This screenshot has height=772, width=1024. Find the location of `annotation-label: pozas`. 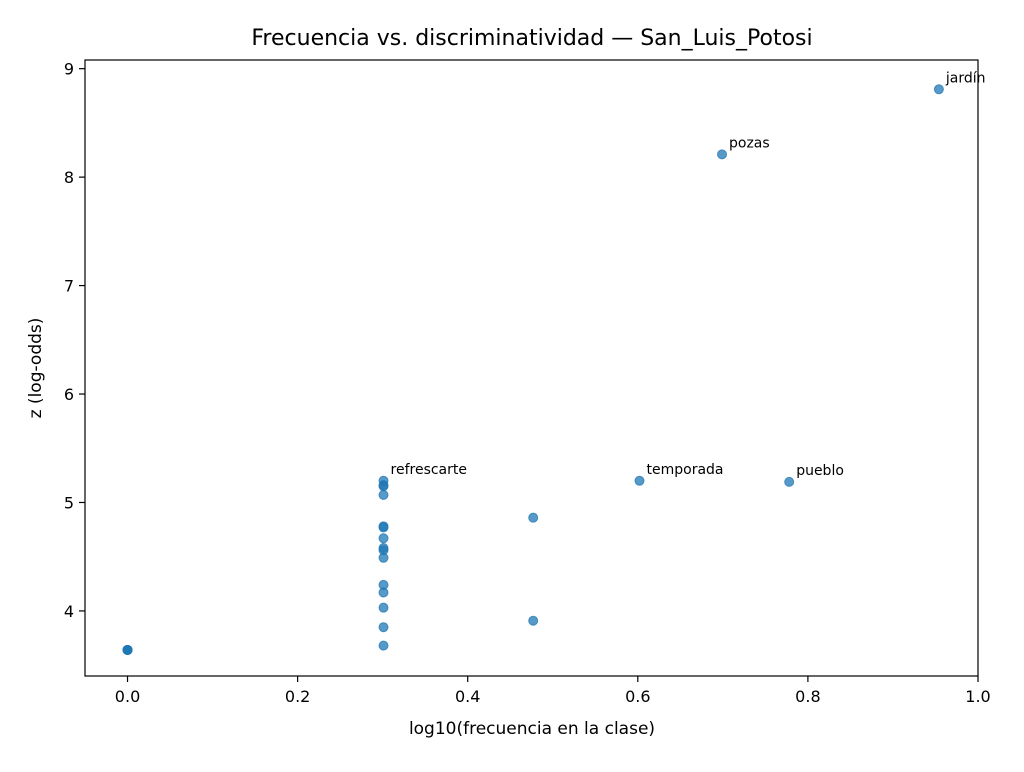

annotation-label: pozas is located at coordinates (749, 143).